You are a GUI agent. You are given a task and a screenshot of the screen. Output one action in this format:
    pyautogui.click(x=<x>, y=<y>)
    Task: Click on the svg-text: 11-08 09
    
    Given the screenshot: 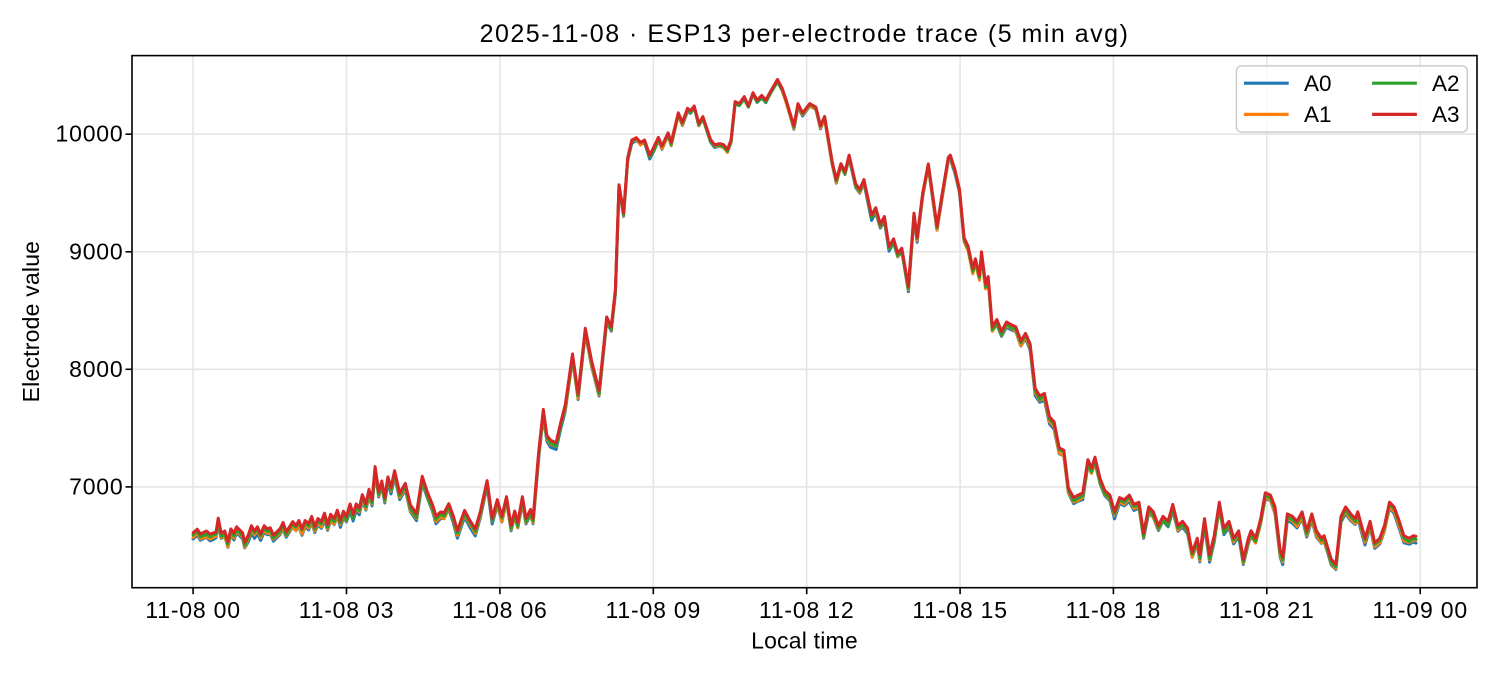 What is the action you would take?
    pyautogui.click(x=654, y=610)
    